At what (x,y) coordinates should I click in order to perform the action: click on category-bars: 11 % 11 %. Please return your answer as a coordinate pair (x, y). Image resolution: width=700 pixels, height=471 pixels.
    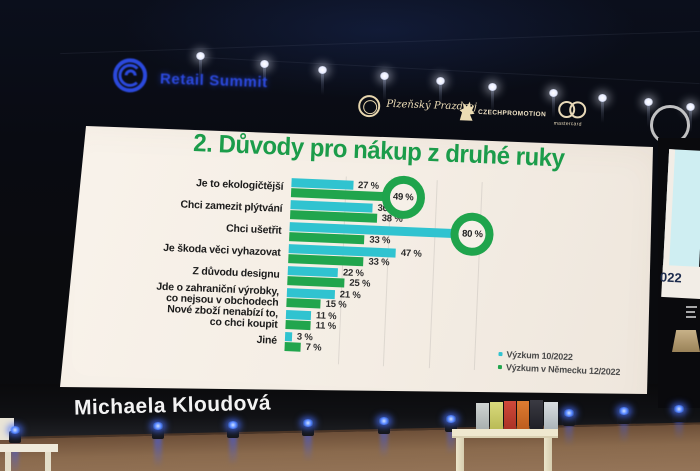
    Looking at the image, I should click on (311, 321).